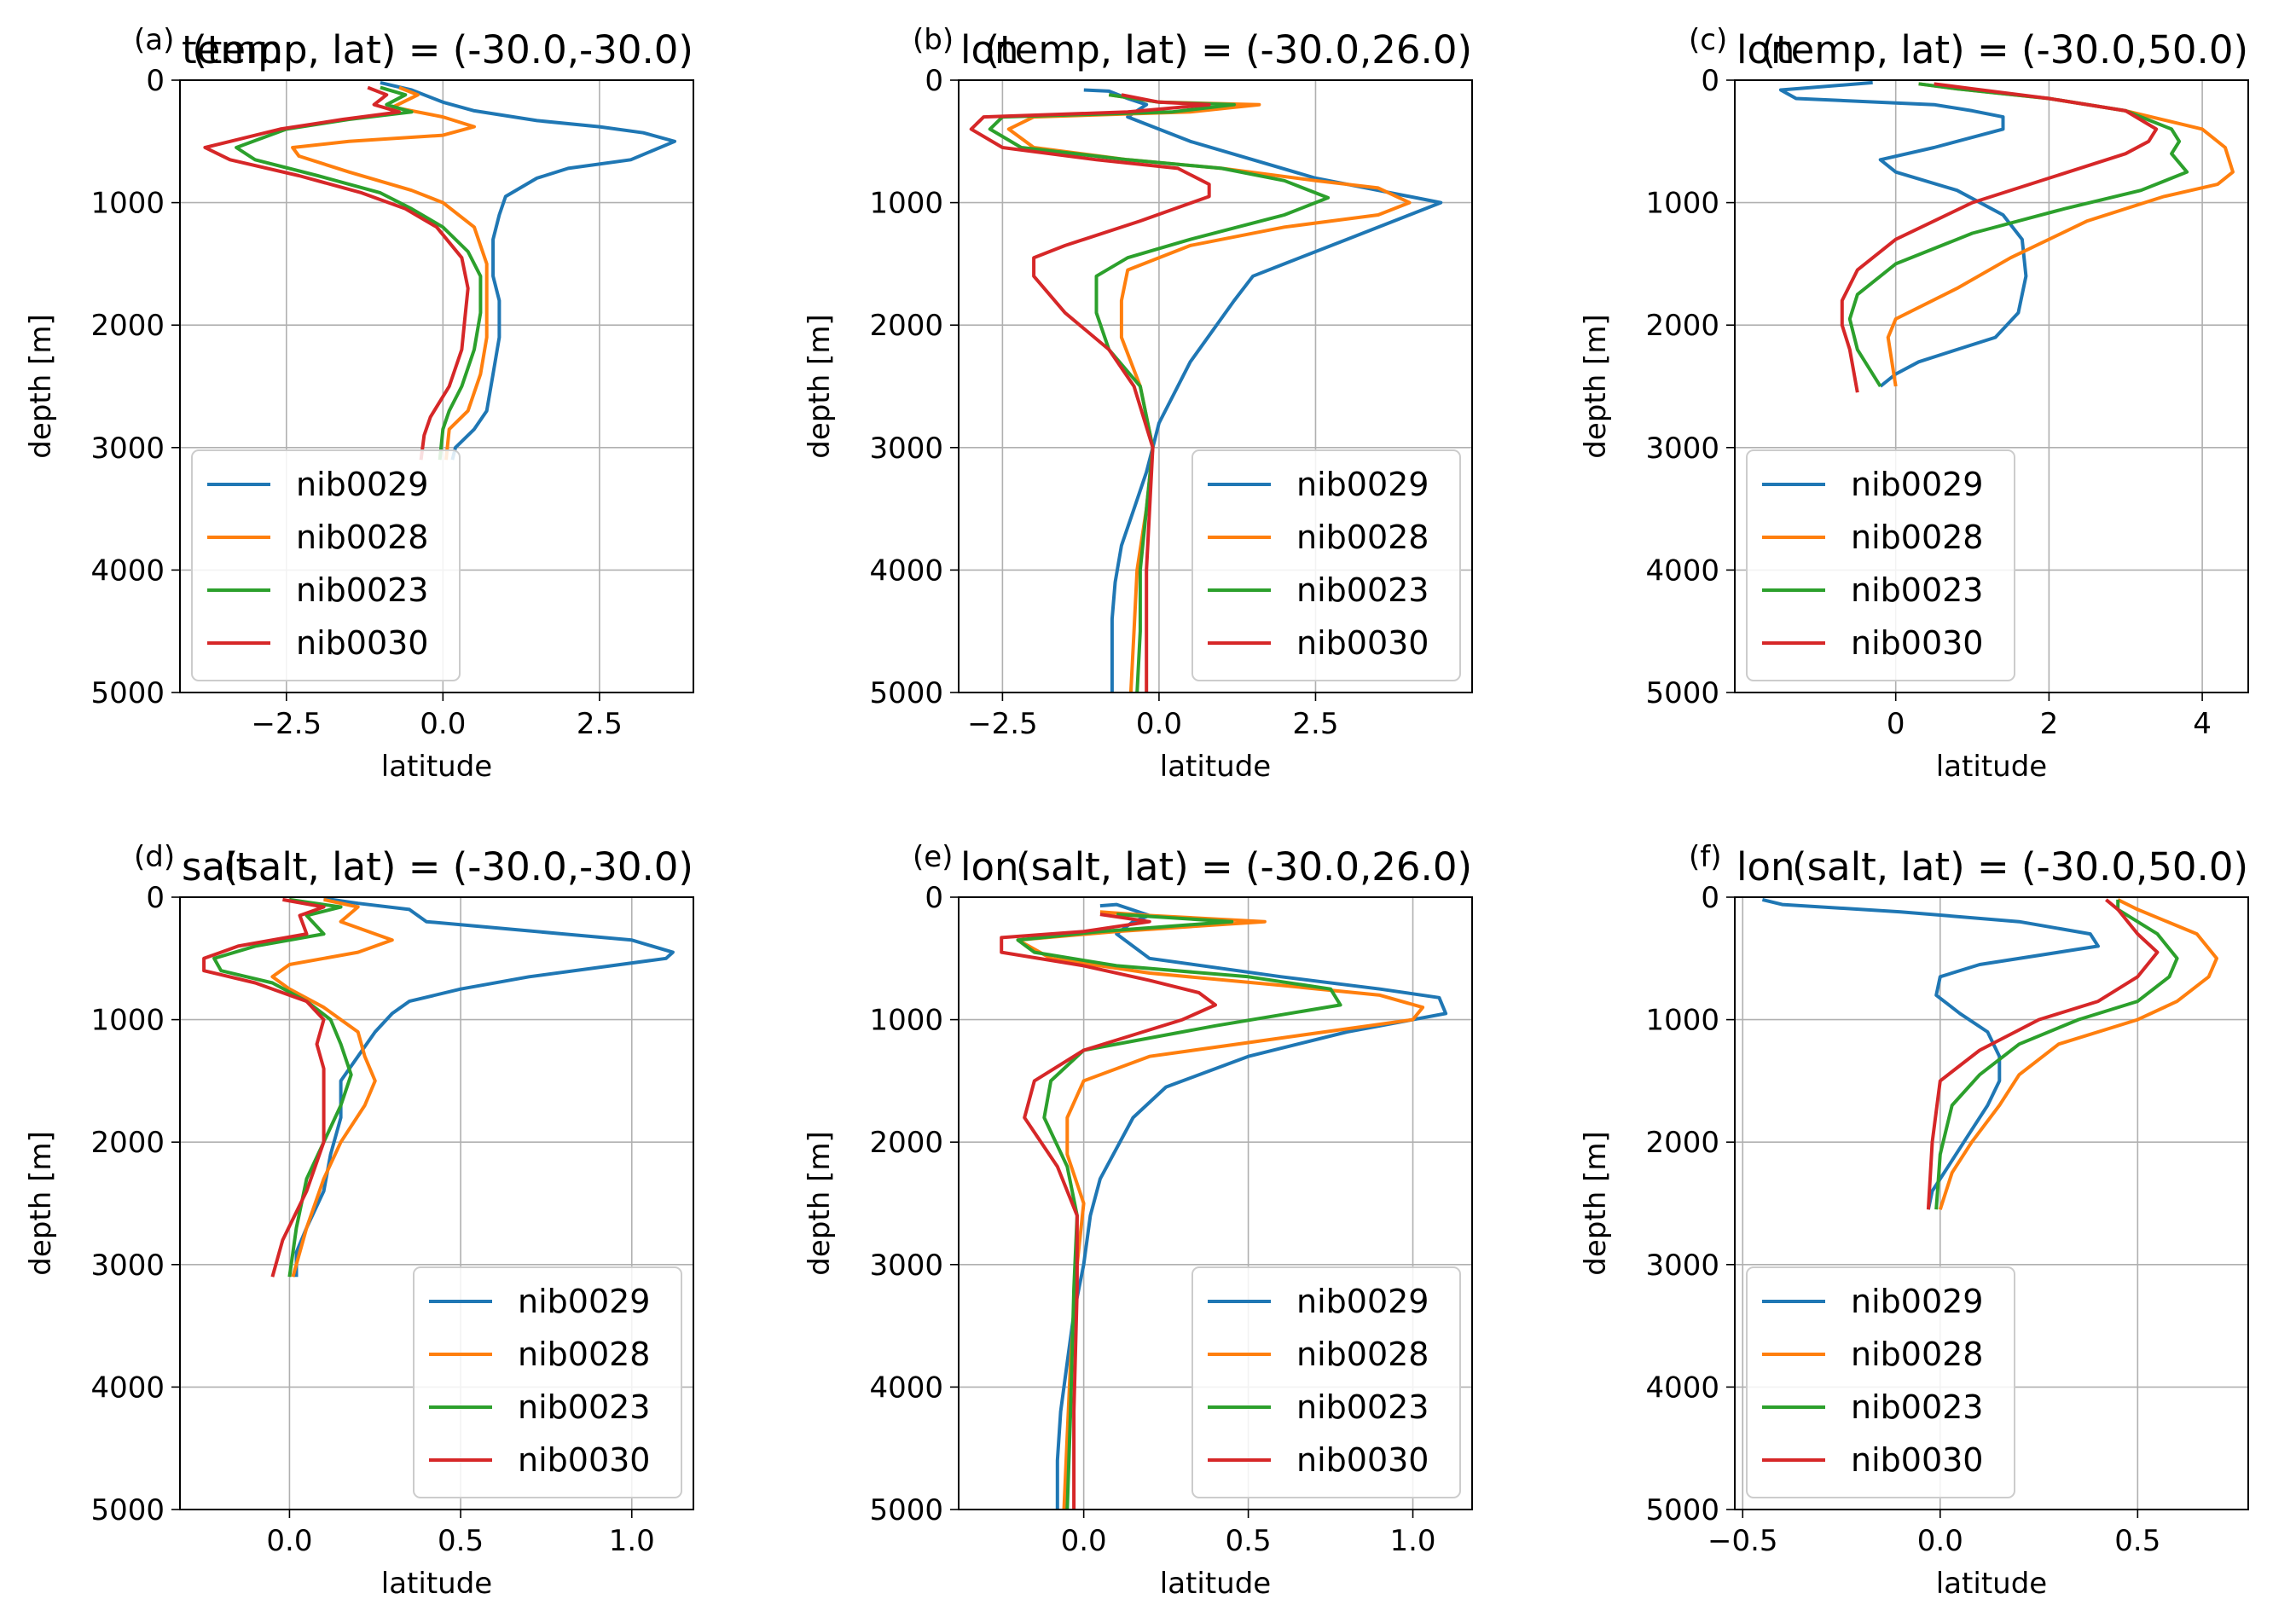  I want to click on x-tick-label: 0.5, so click(2137, 1541).